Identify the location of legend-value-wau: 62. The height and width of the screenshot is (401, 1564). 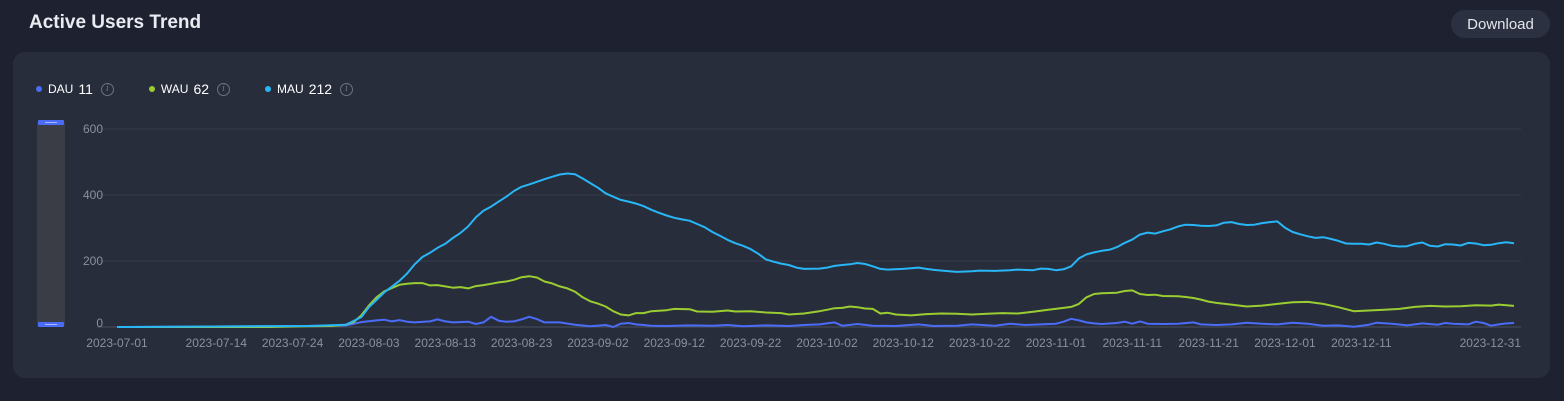
(201, 89).